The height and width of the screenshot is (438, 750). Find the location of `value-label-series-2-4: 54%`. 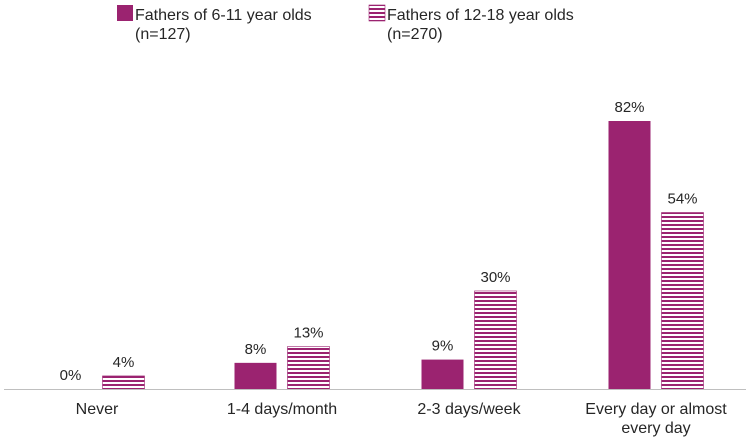

value-label-series-2-4: 54% is located at coordinates (682, 199).